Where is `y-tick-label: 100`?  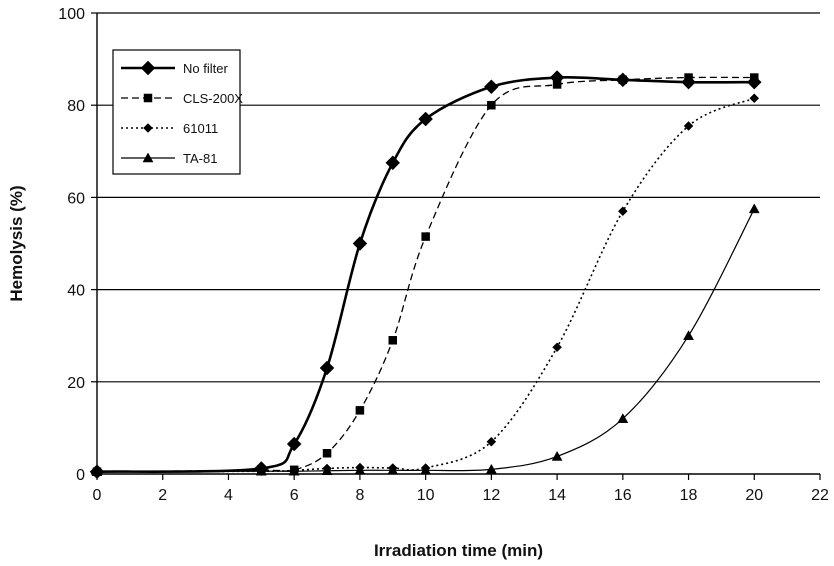
y-tick-label: 100 is located at coordinates (71, 14).